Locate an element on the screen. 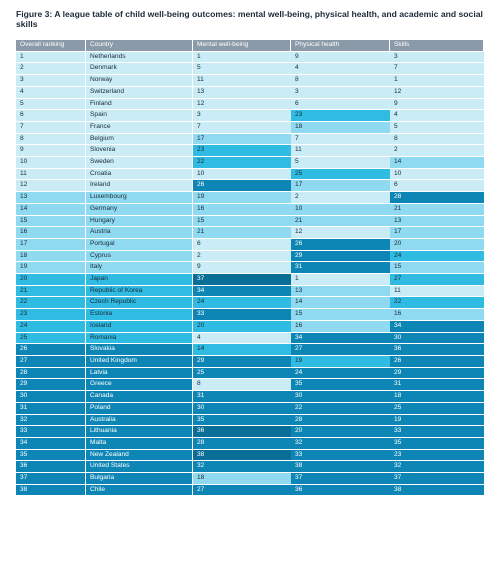 This screenshot has height=570, width=497. cell-overall-ranking: 3 is located at coordinates (51, 81).